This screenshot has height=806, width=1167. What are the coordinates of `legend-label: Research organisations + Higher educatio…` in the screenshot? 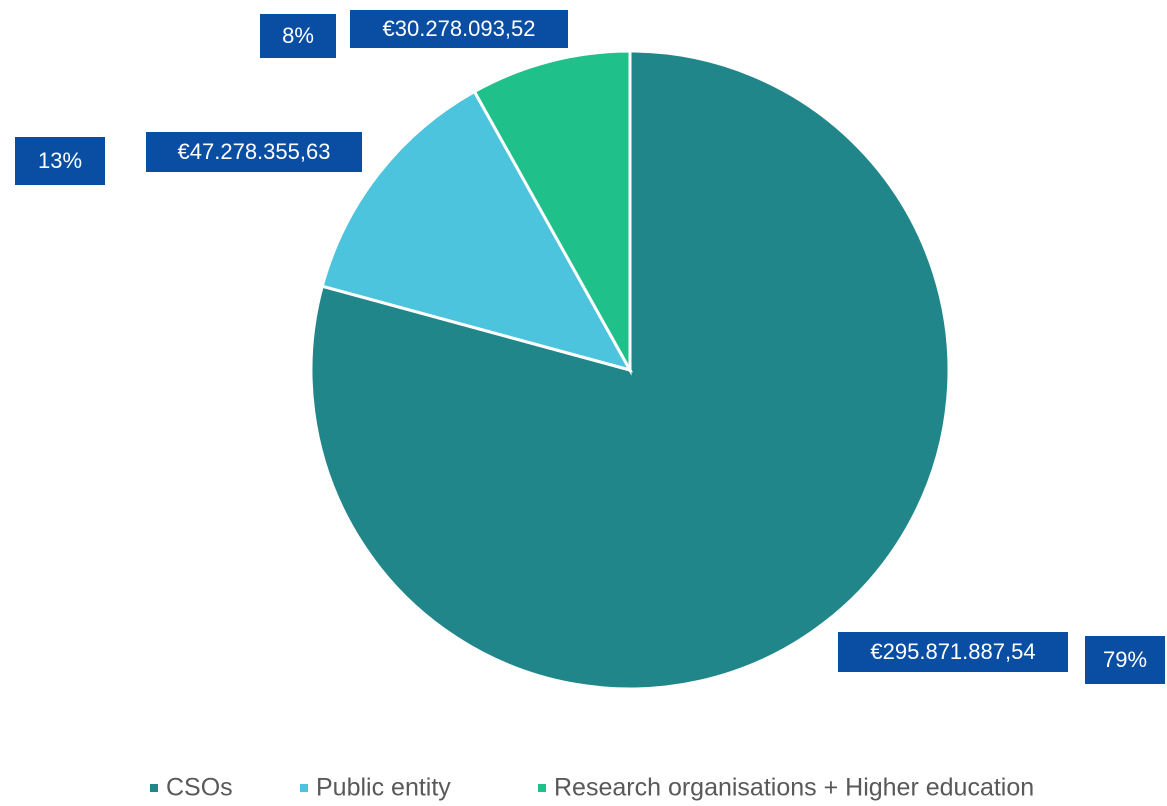 It's located at (794, 788).